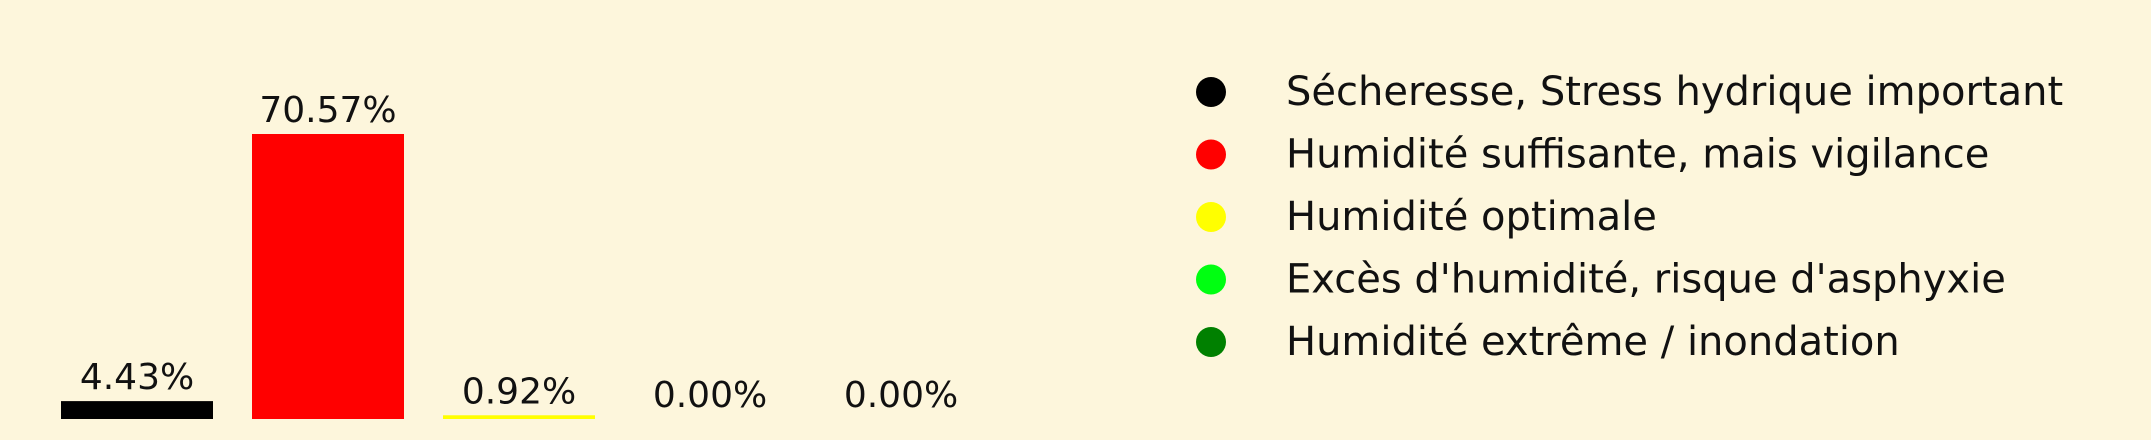  Describe the element at coordinates (1637, 155) in the screenshot. I see `legend-label-2: Humidité suffisante, mais vigilance` at that location.